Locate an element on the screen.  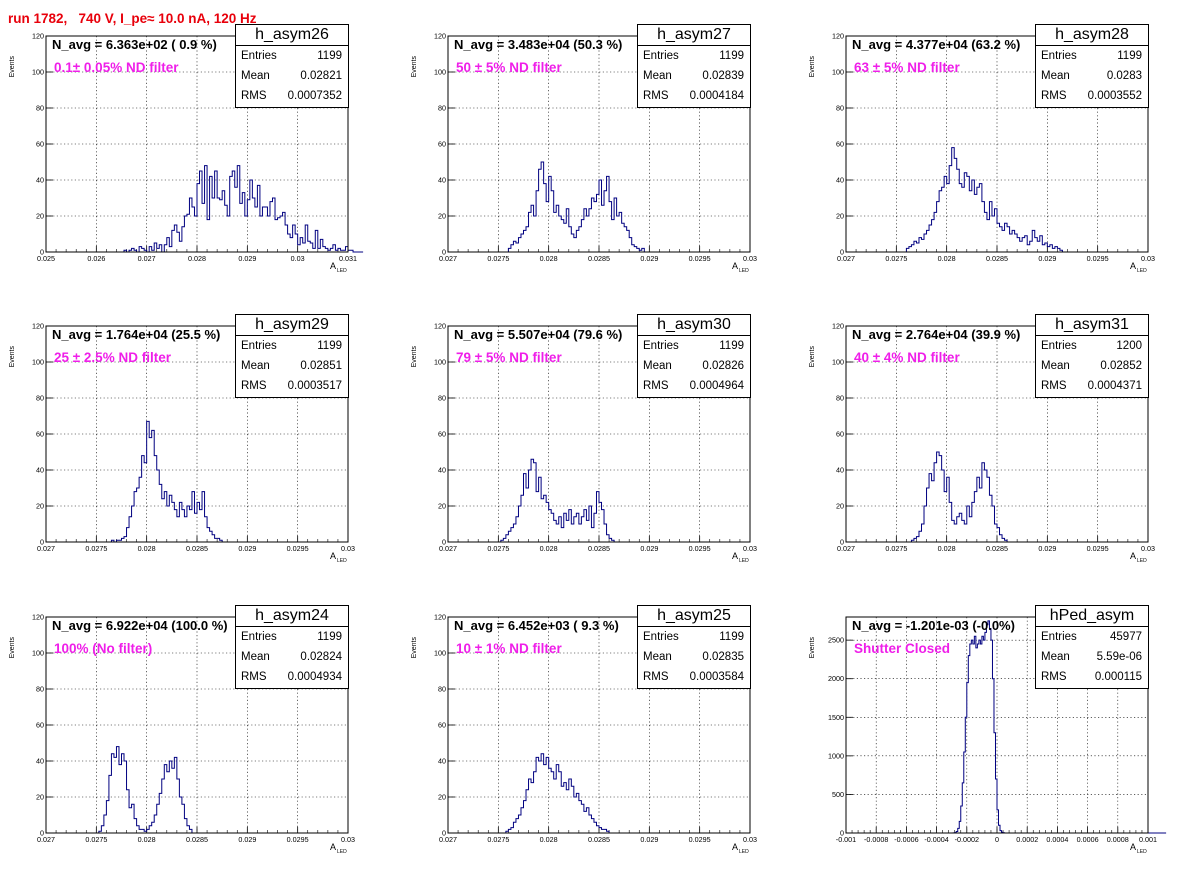
stats-row-mean: Mean 5.59e-06 is located at coordinates (1091, 657).